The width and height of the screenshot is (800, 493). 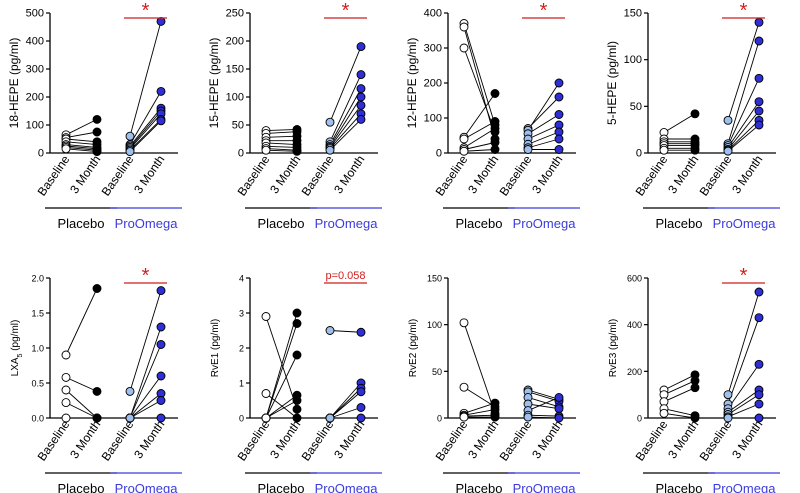 What do you see at coordinates (349, 175) in the screenshot?
I see `x-tick-label: 3 Month` at bounding box center [349, 175].